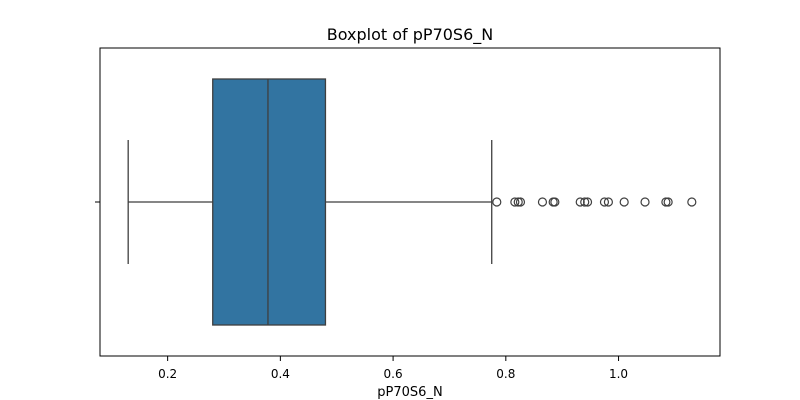  I want to click on x-tick-label: 0.6, so click(393, 374).